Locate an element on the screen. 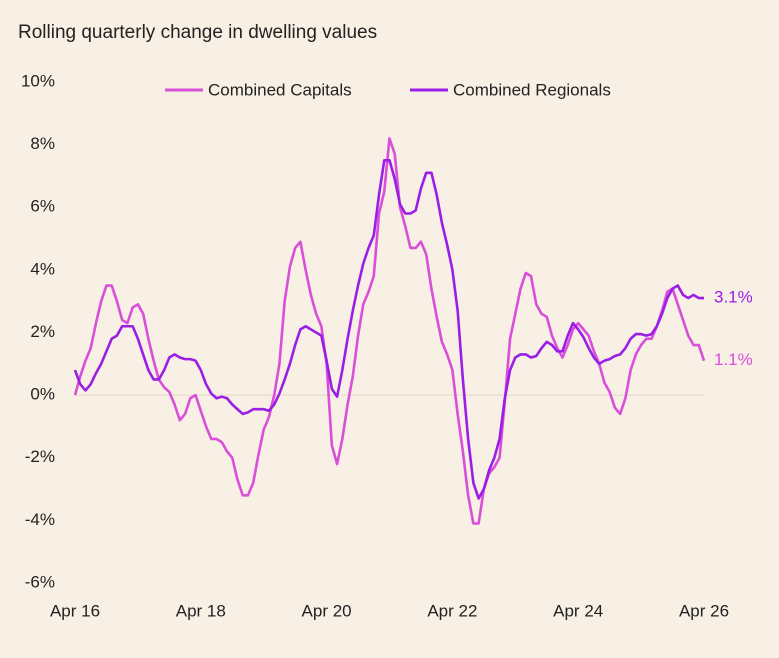  y-tick-label: -2% is located at coordinates (40, 456).